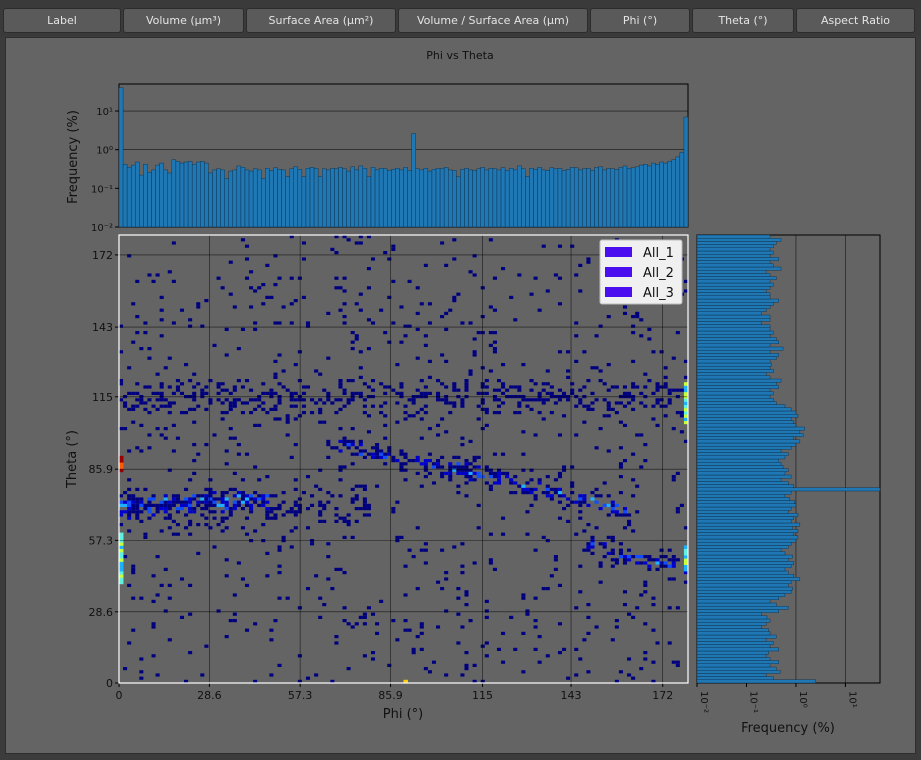  I want to click on tab-theta: Theta (°), so click(743, 20).